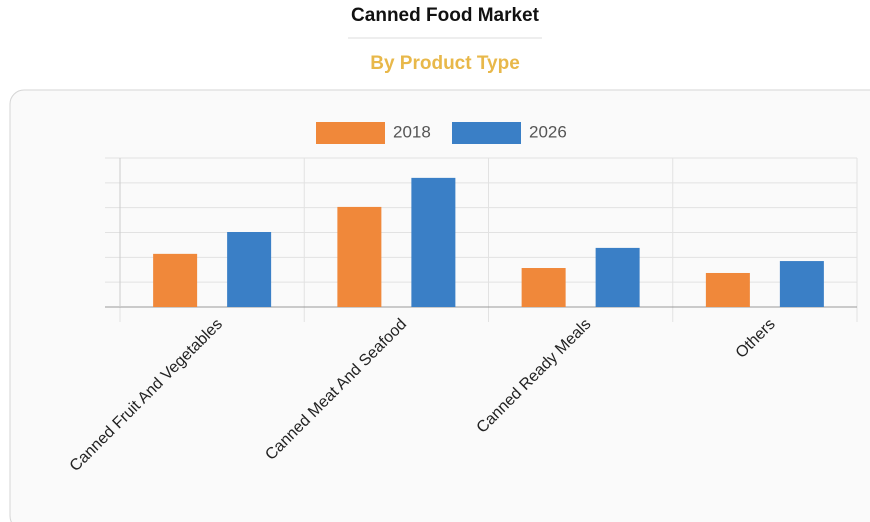 Image resolution: width=870 pixels, height=522 pixels. I want to click on chart-subtitle: By Product Type, so click(445, 63).